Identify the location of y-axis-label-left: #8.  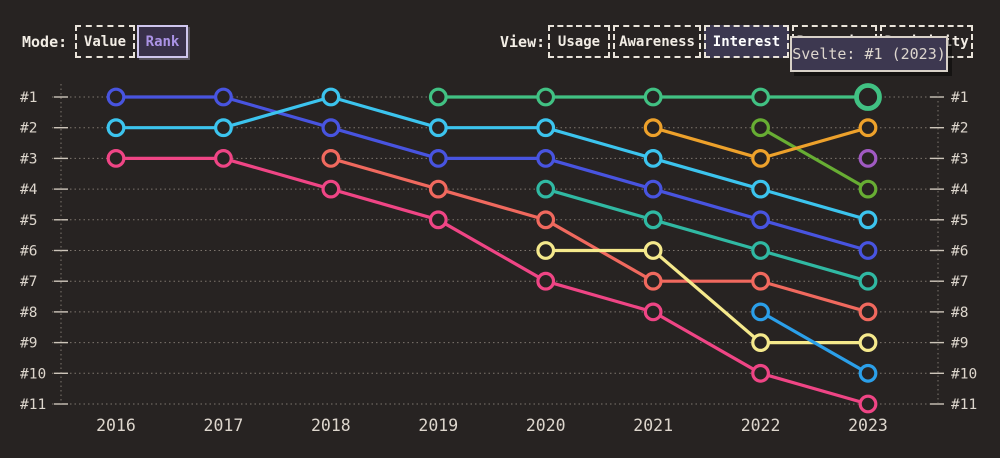
(28, 313).